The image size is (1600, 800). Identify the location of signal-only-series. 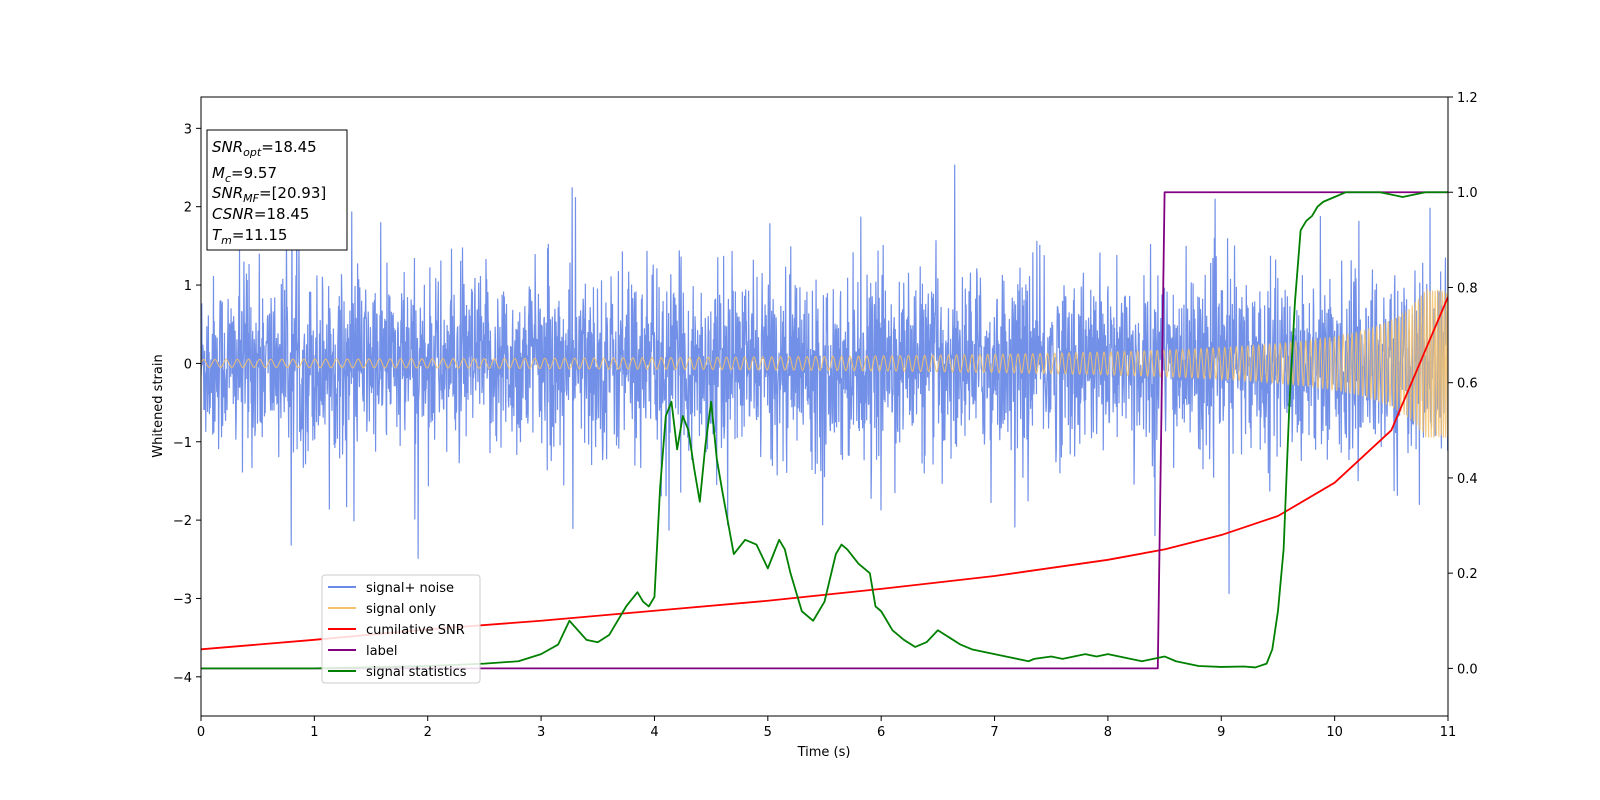
(824, 363).